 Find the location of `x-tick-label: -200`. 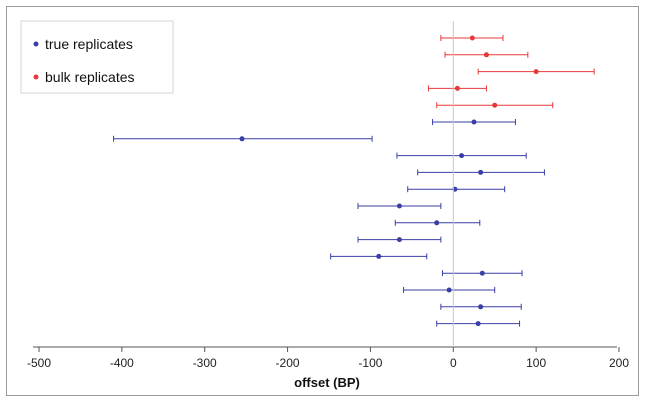

x-tick-label: -200 is located at coordinates (288, 363).